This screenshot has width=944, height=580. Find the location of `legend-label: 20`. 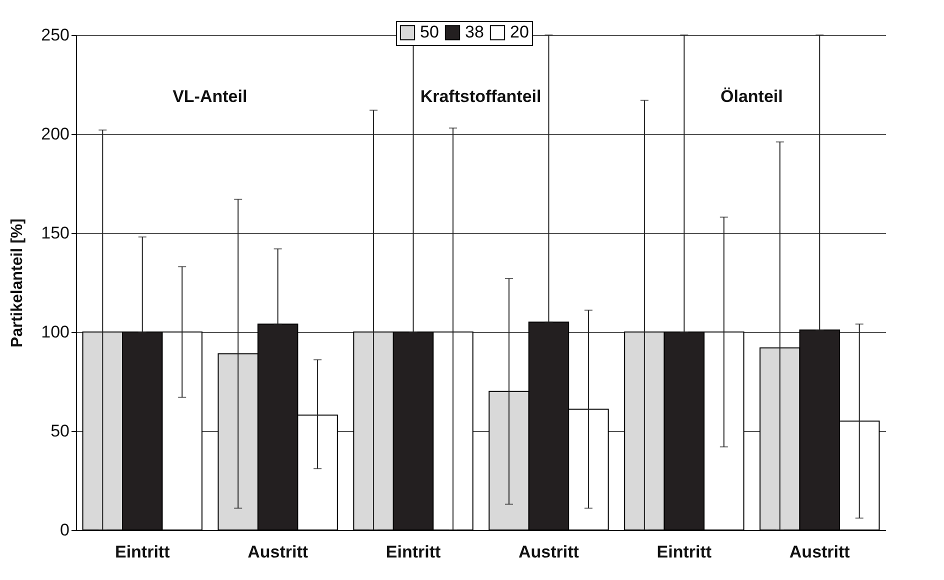

legend-label: 20 is located at coordinates (519, 32).